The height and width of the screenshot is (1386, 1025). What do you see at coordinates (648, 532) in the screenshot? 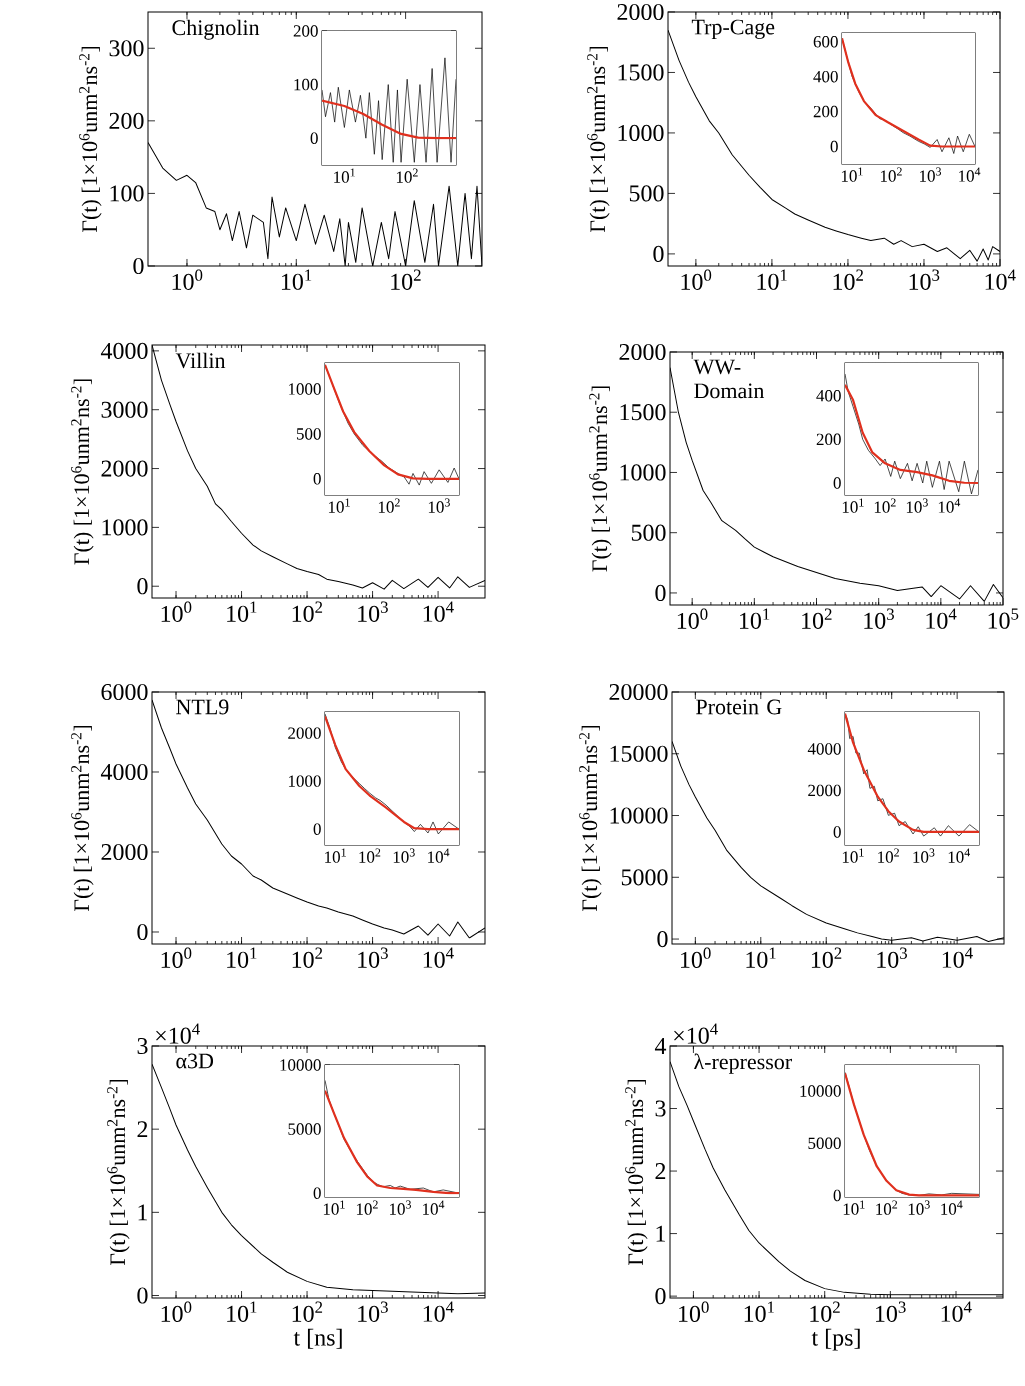
I see `y-tick-label: 500` at bounding box center [648, 532].